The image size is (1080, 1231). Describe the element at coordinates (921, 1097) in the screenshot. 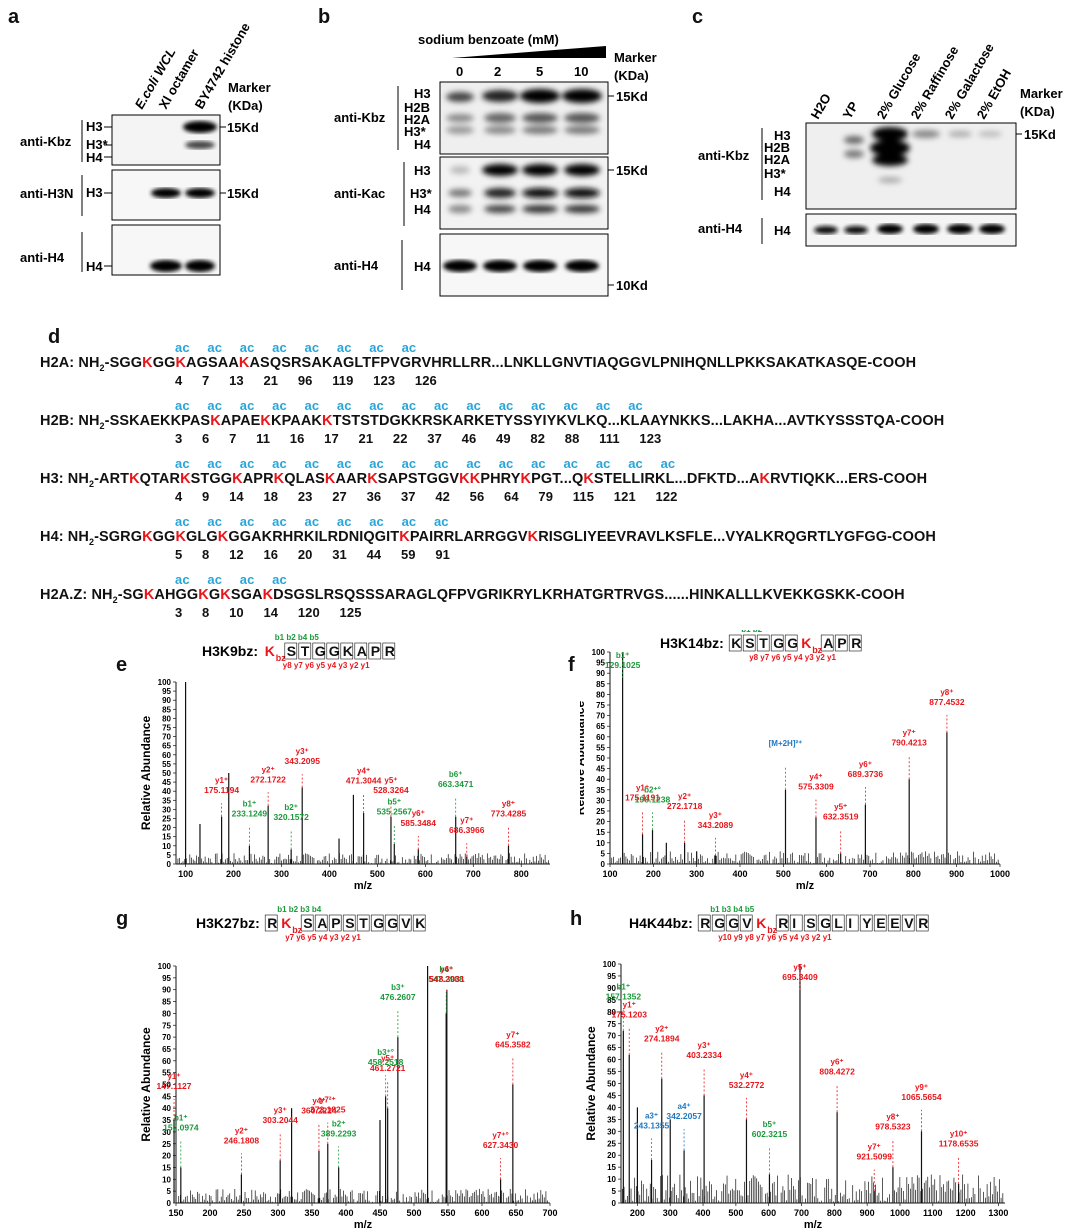

I see `ion-mz: 1065.5654` at that location.